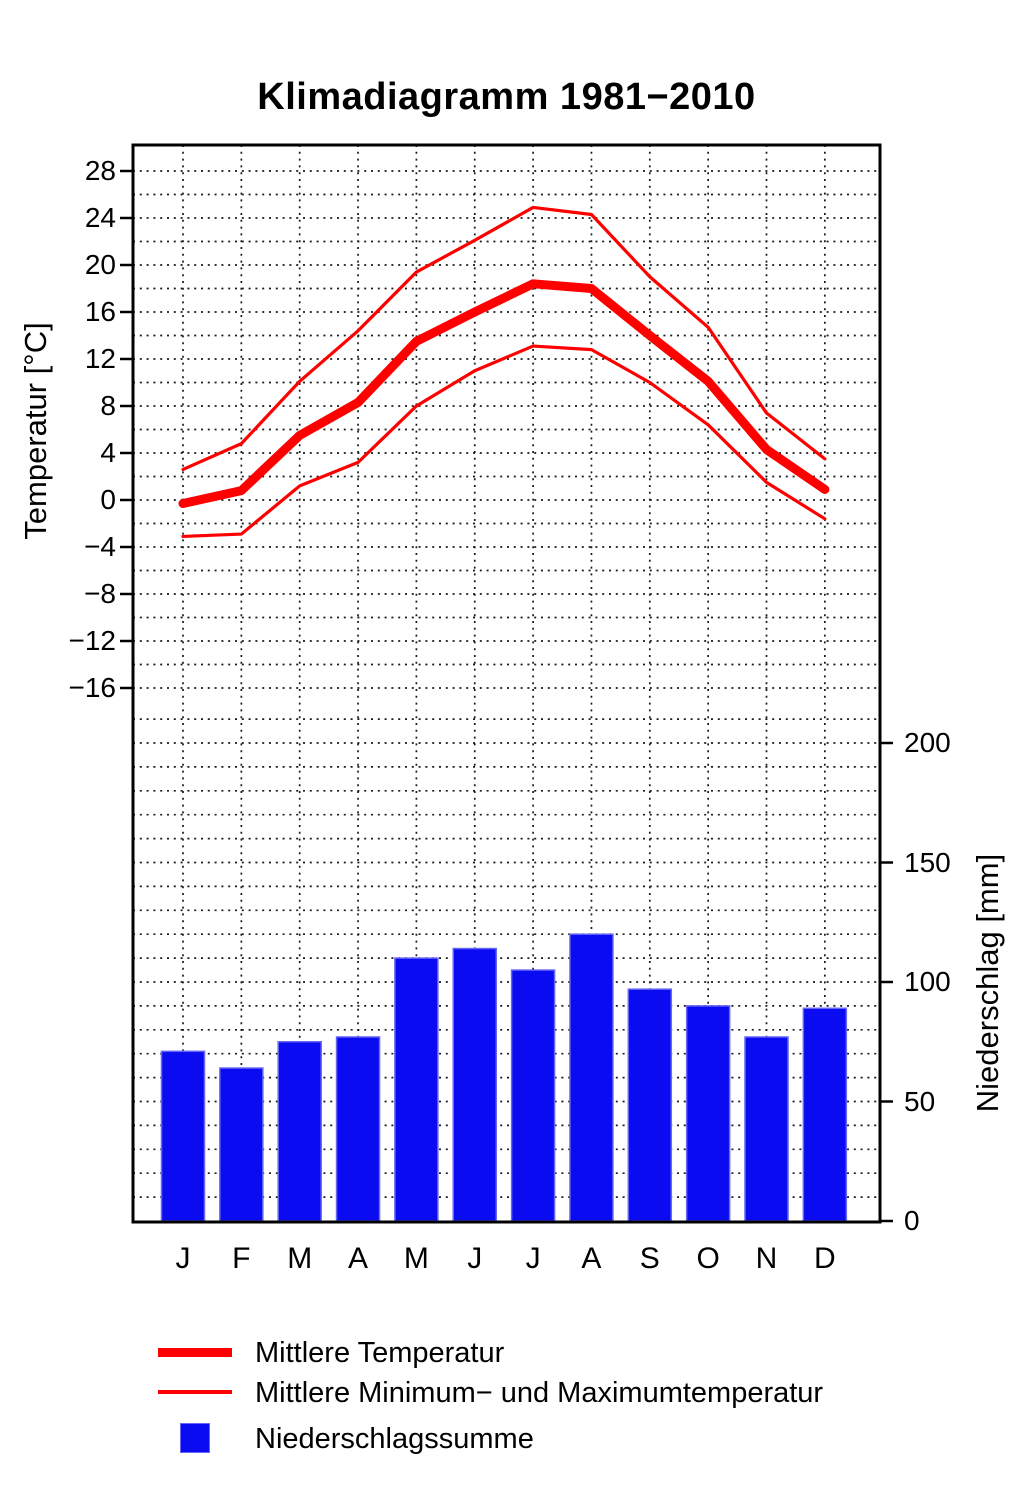 The height and width of the screenshot is (1512, 1024). What do you see at coordinates (241, 1258) in the screenshot?
I see `month-label: F` at bounding box center [241, 1258].